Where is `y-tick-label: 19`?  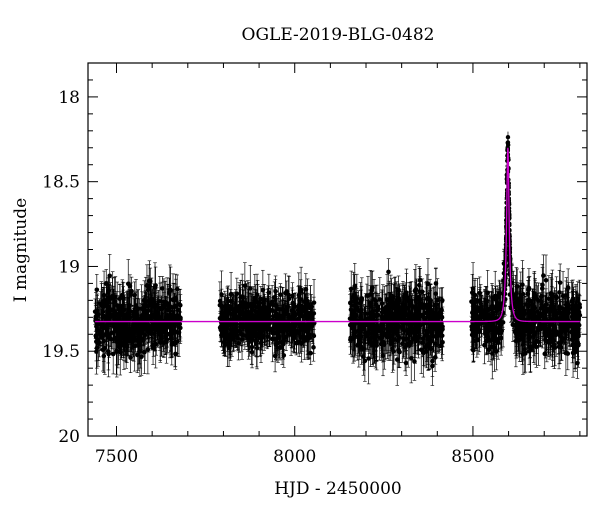 y-tick-label: 19 is located at coordinates (69, 267).